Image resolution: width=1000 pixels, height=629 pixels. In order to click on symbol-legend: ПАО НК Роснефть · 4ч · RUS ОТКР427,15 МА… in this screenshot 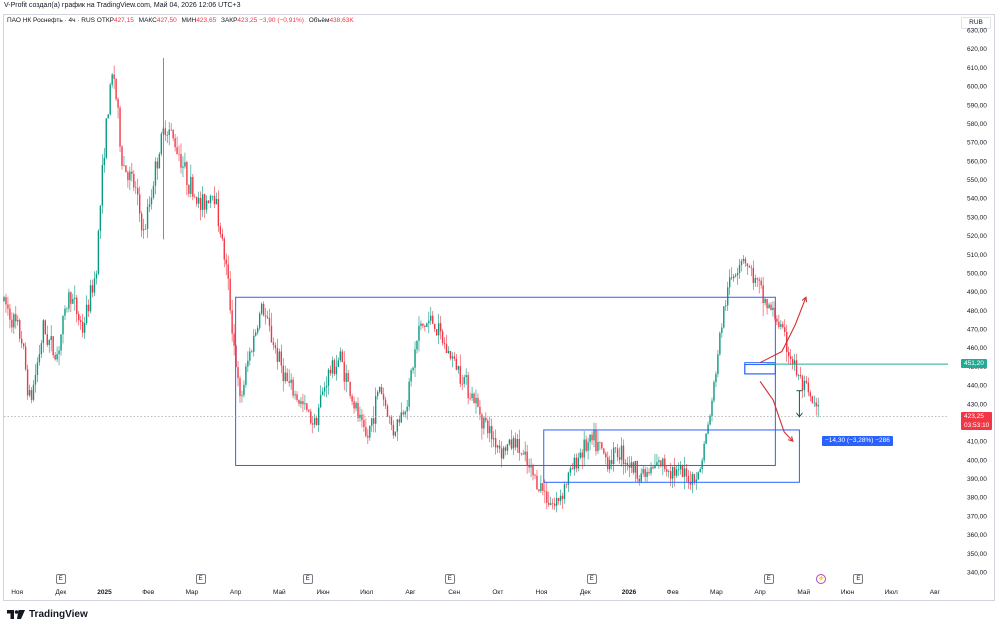, I will do `click(182, 20)`.